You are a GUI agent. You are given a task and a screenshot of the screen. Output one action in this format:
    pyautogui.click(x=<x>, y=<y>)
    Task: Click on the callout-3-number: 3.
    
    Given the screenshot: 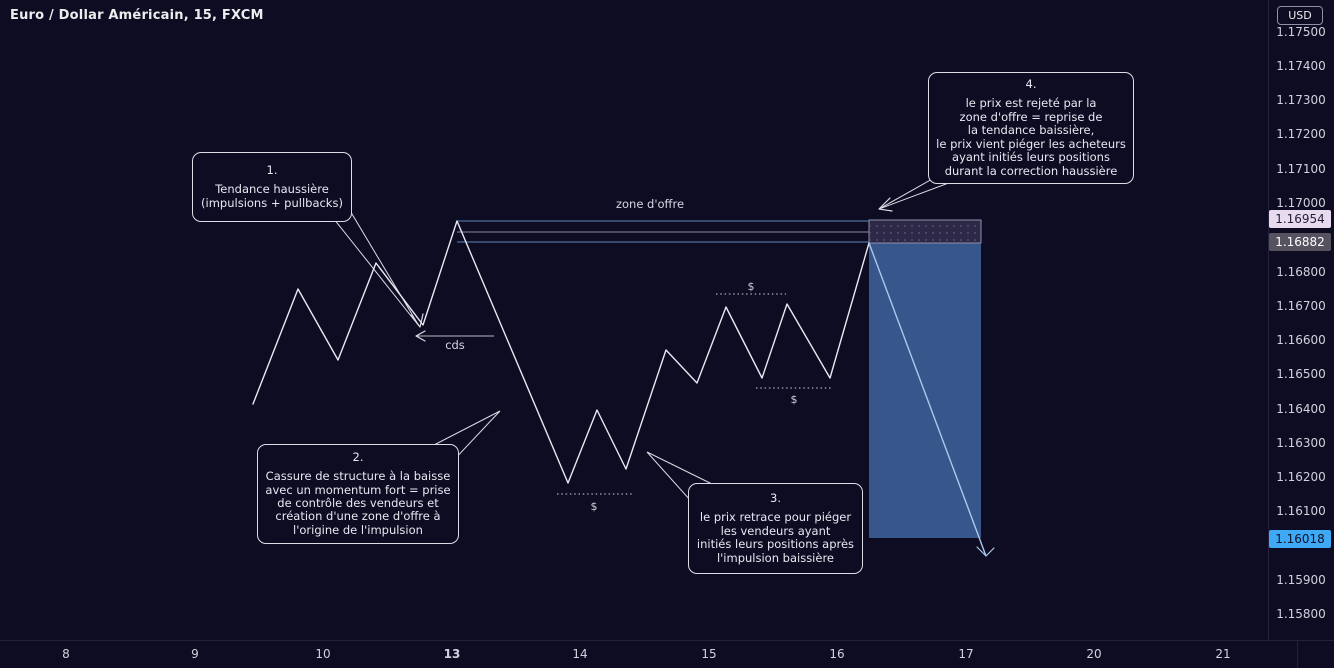 What is the action you would take?
    pyautogui.click(x=775, y=497)
    